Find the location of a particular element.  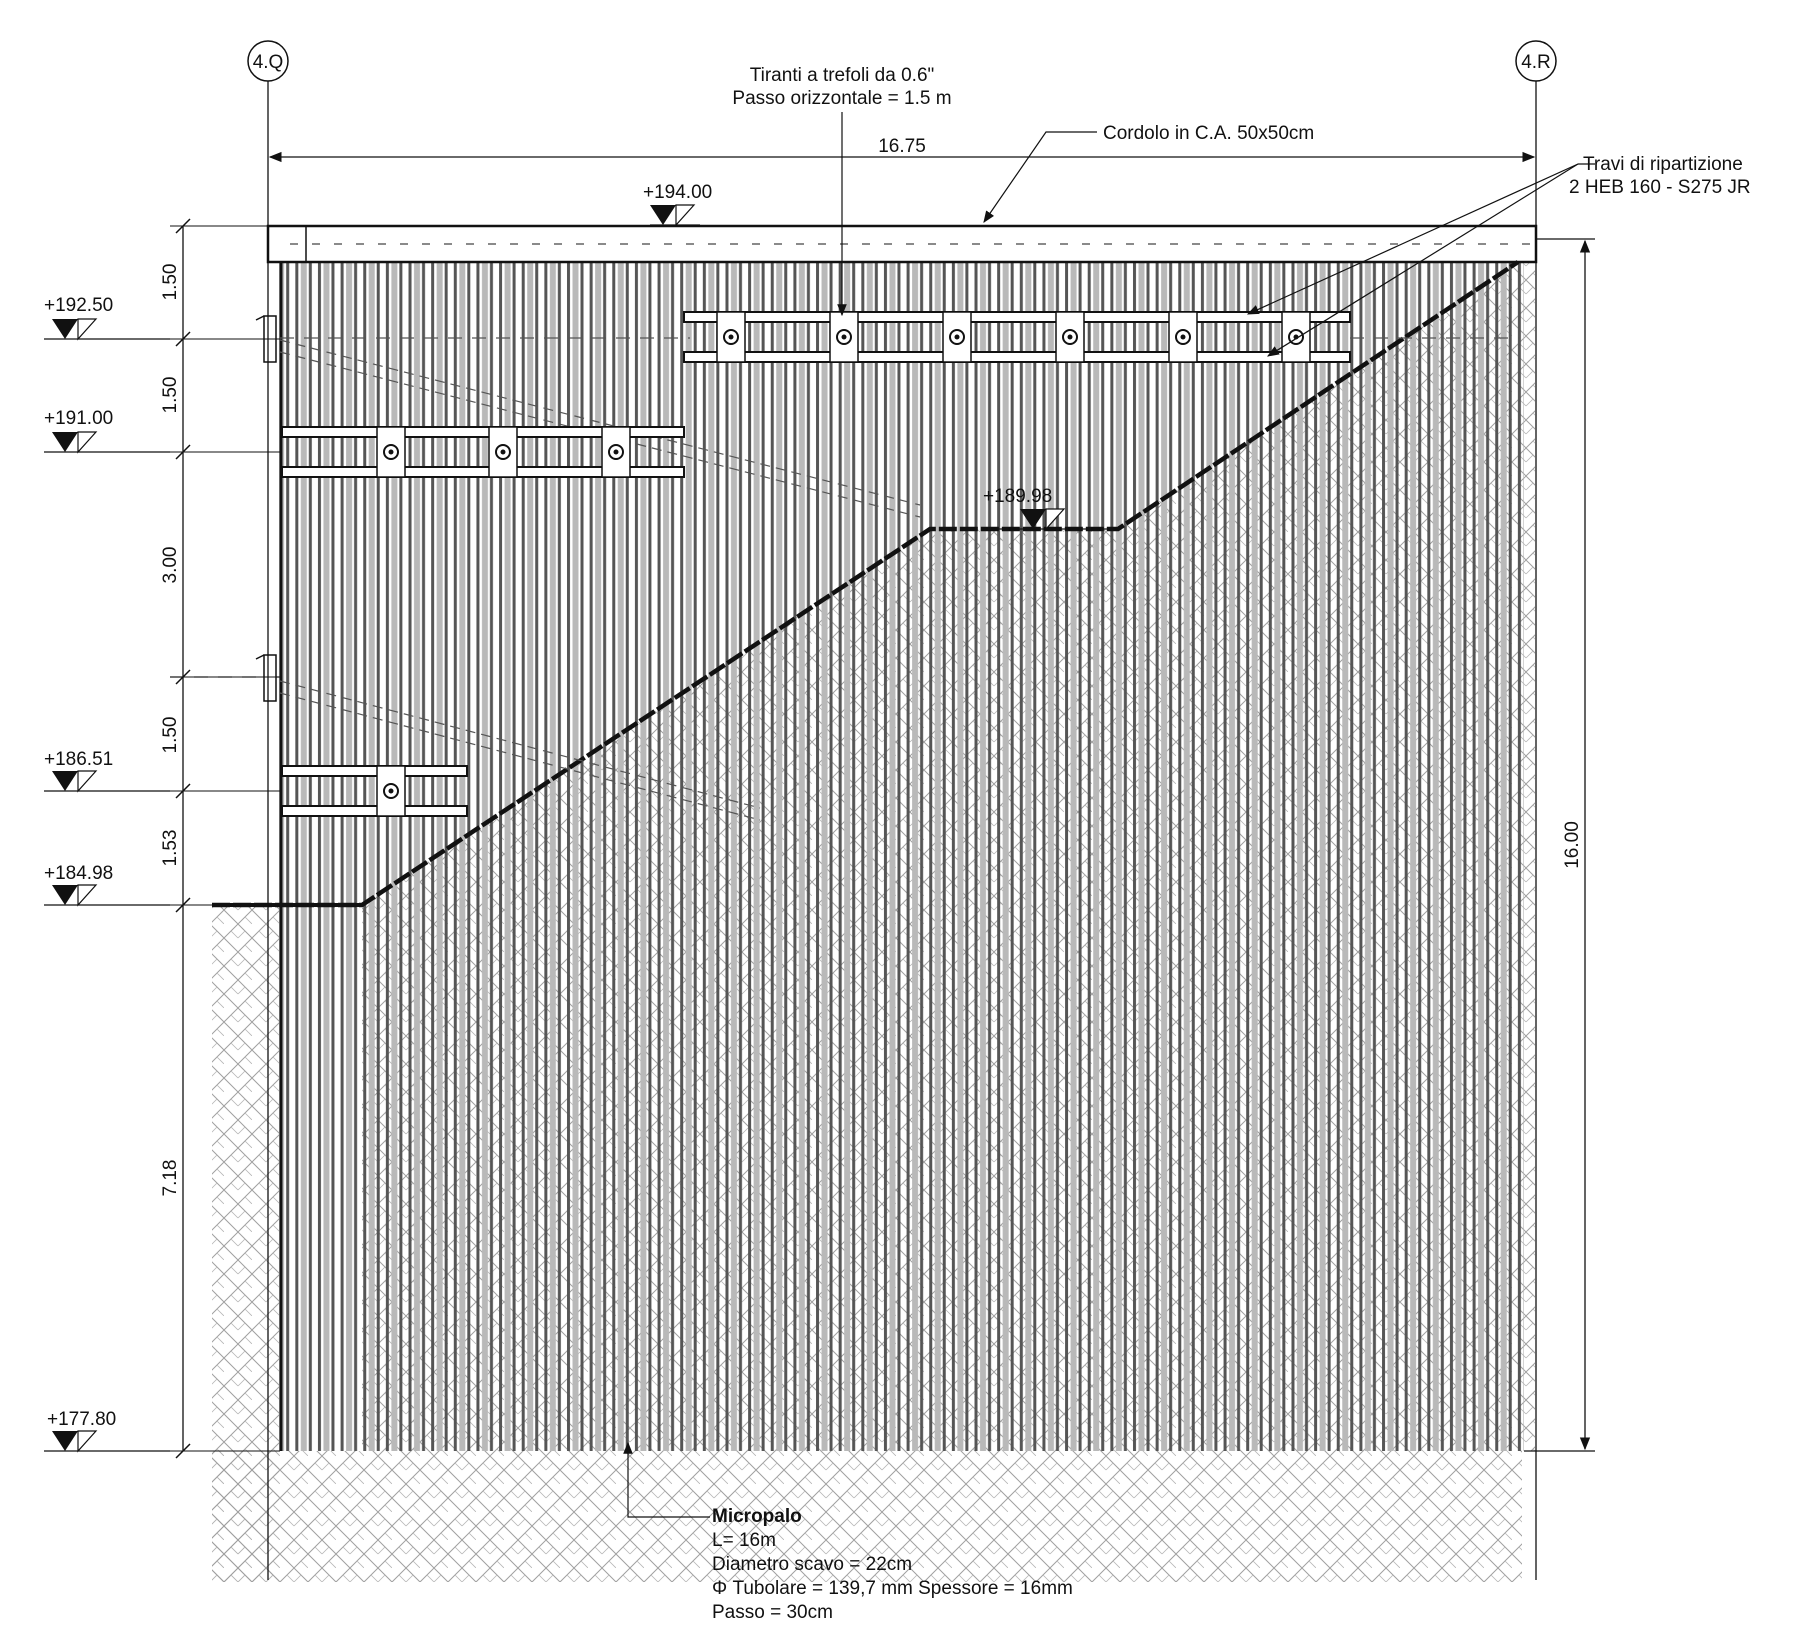

waling-low-top is located at coordinates (374, 771).